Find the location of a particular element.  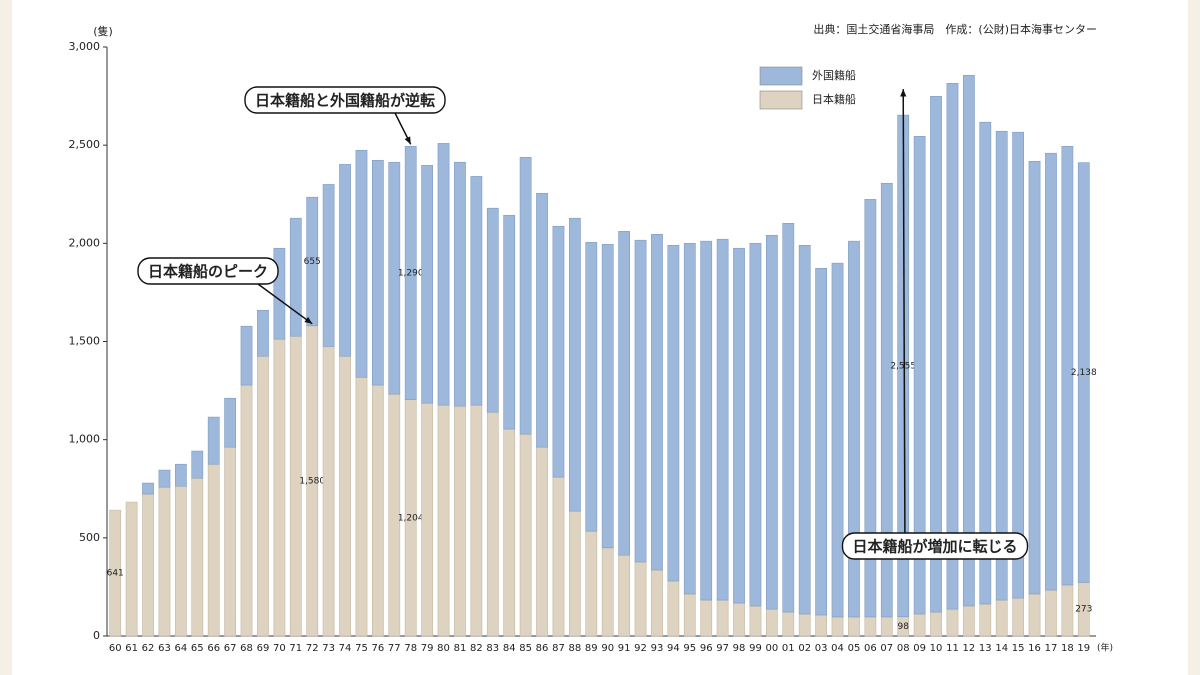

x-tick-label: 08 is located at coordinates (903, 648).